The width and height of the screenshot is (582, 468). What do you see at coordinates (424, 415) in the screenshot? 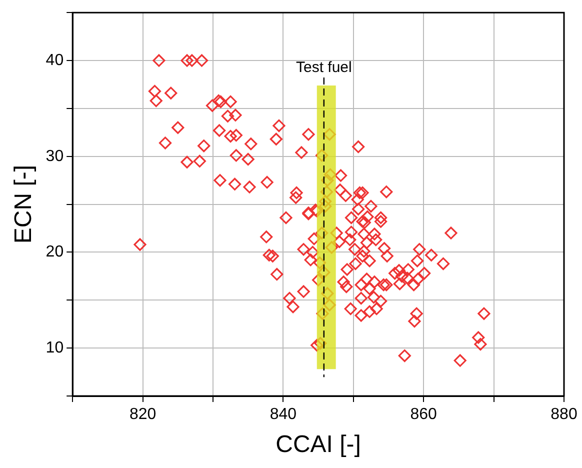
I see `x-tick-label: 860` at bounding box center [424, 415].